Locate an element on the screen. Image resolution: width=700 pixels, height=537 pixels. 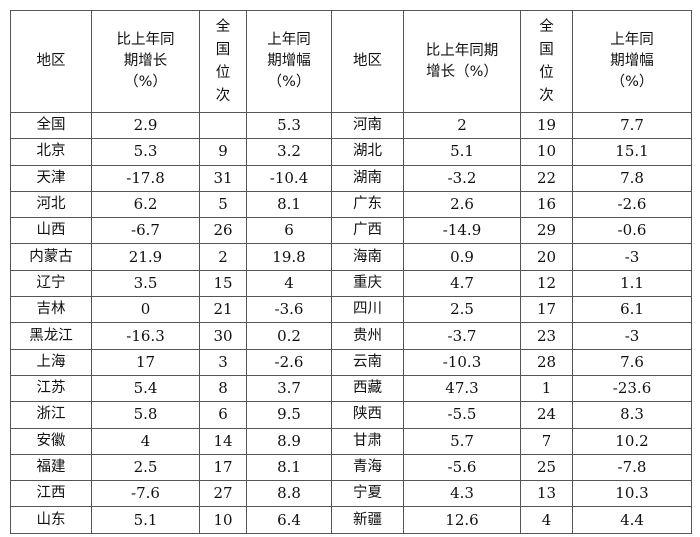
right-region-cell: 广东 is located at coordinates (367, 204).